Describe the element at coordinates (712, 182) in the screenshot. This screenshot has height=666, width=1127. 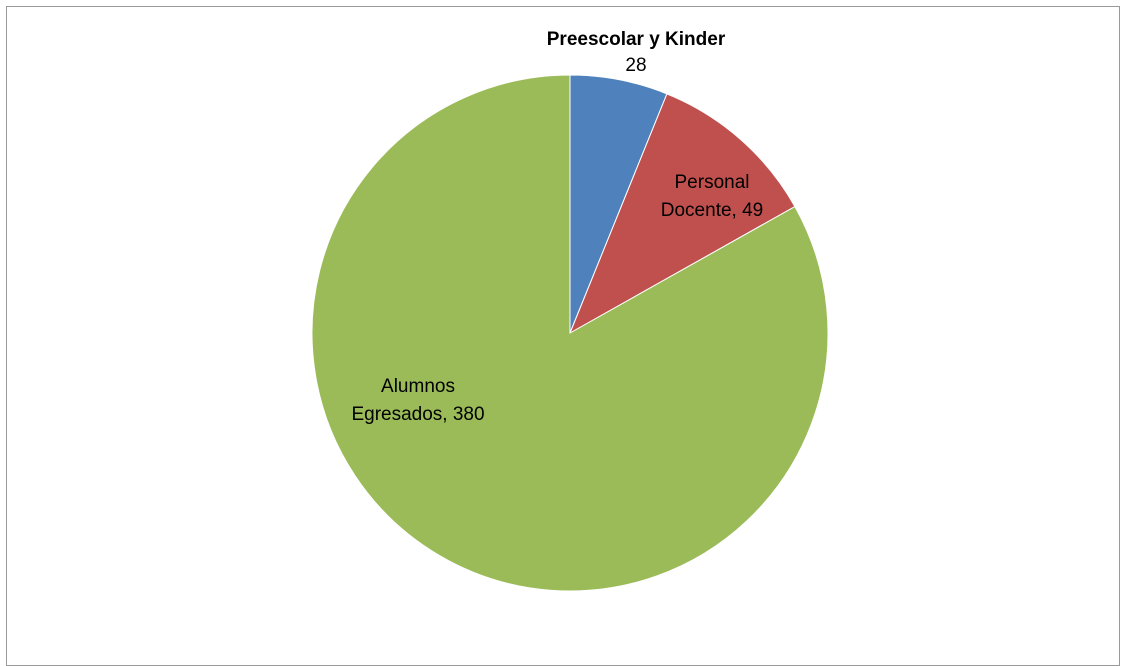
I see `slice-label-line: Personal` at that location.